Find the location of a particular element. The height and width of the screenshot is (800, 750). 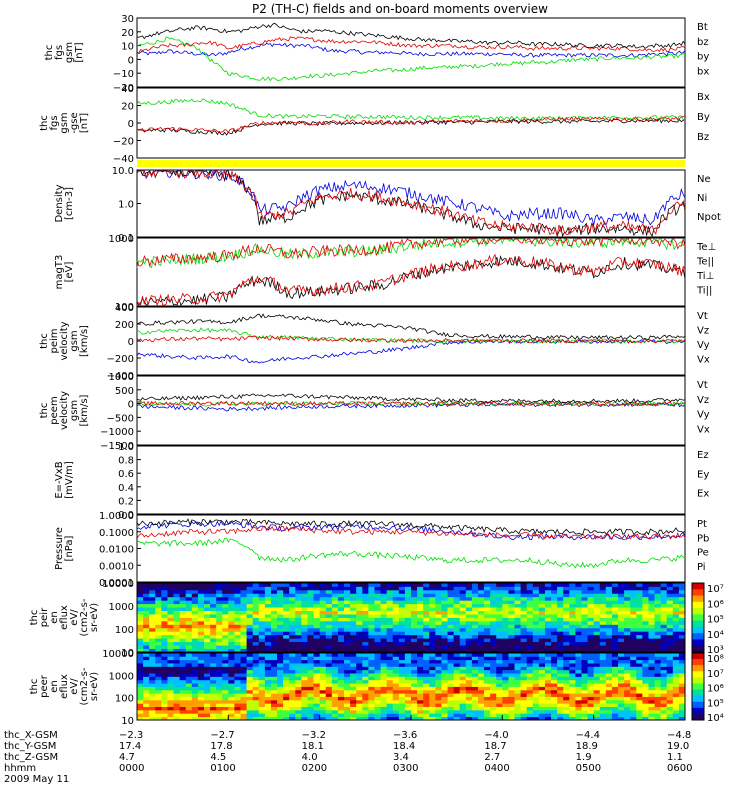

x-row-value: 17.8 is located at coordinates (221, 746).